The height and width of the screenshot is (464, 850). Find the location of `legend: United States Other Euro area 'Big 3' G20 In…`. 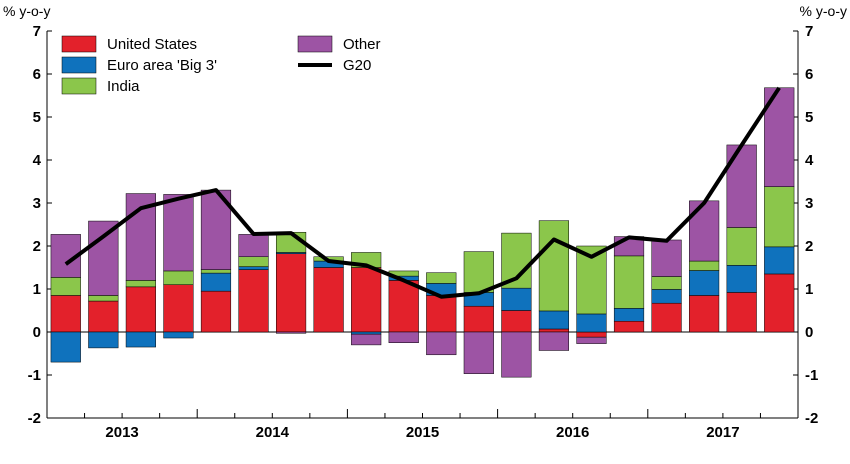

legend: United States Other Euro area 'Big 3' G20 In… is located at coordinates (221, 65).